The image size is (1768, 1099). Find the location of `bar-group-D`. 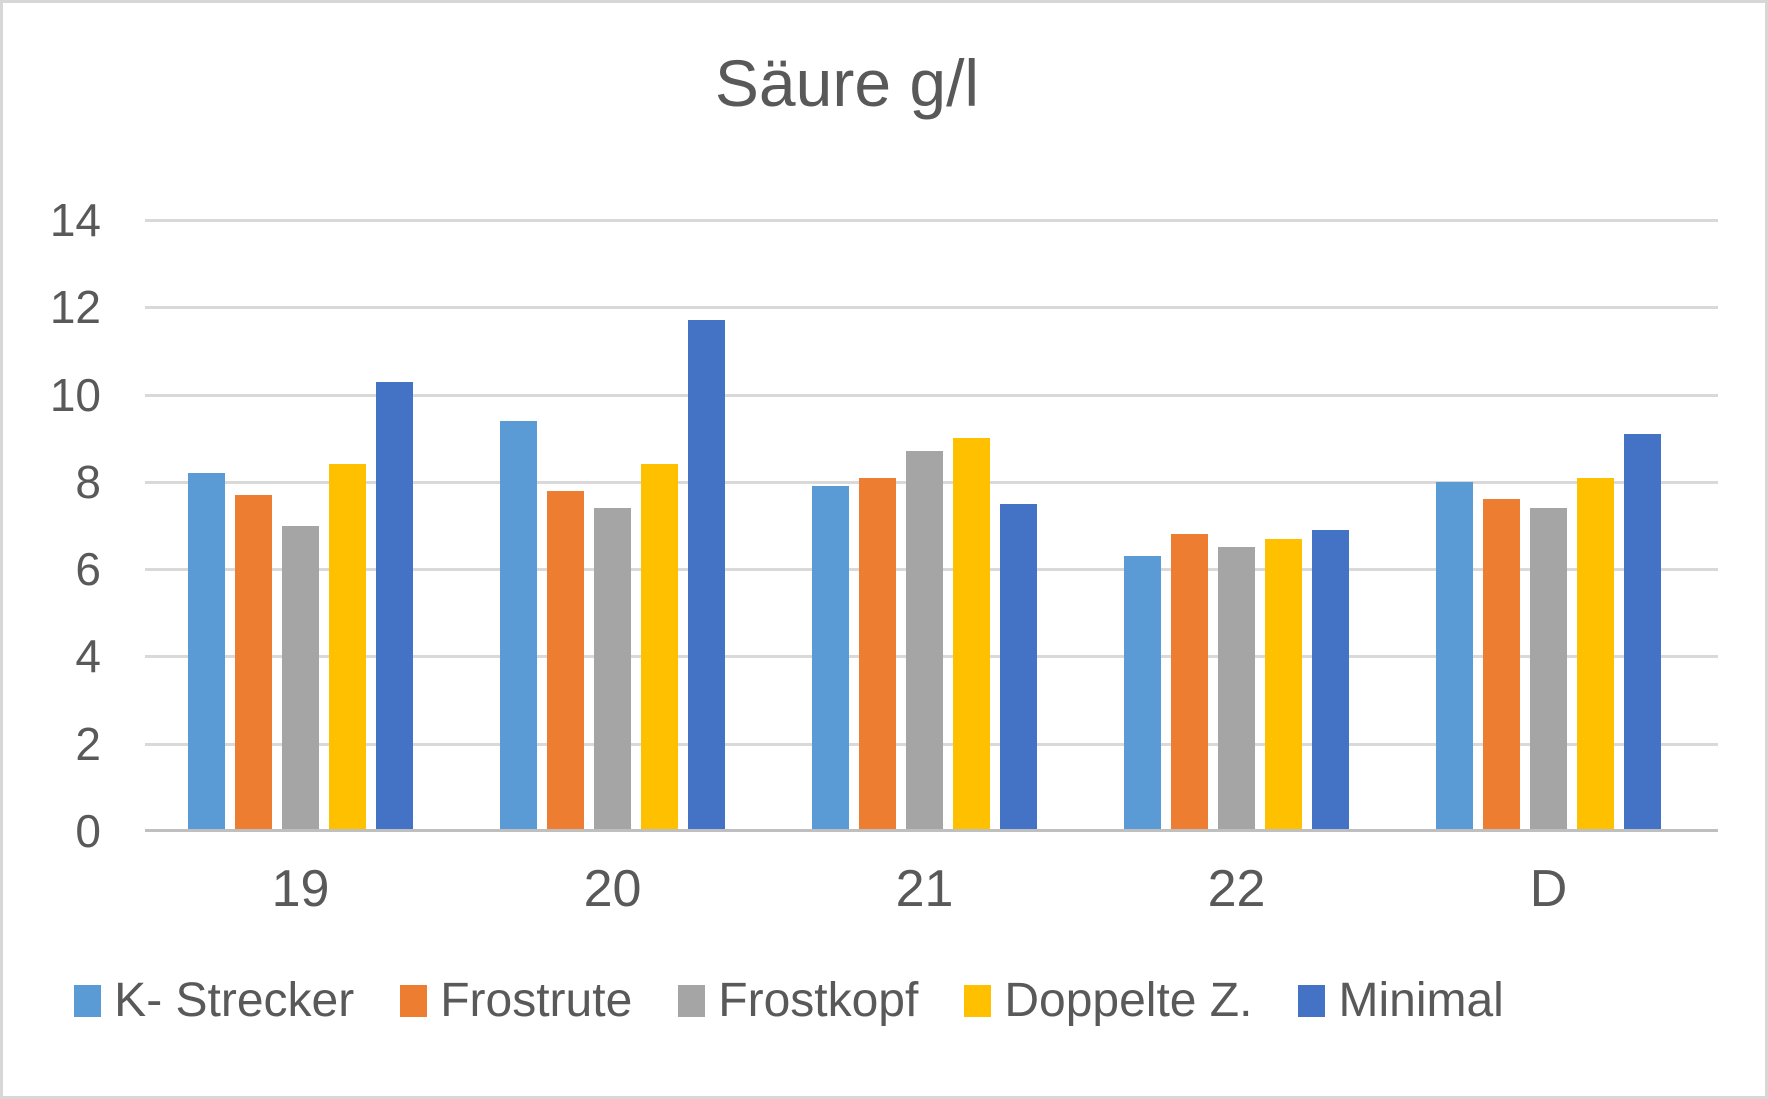

bar-group-D is located at coordinates (1548, 525).